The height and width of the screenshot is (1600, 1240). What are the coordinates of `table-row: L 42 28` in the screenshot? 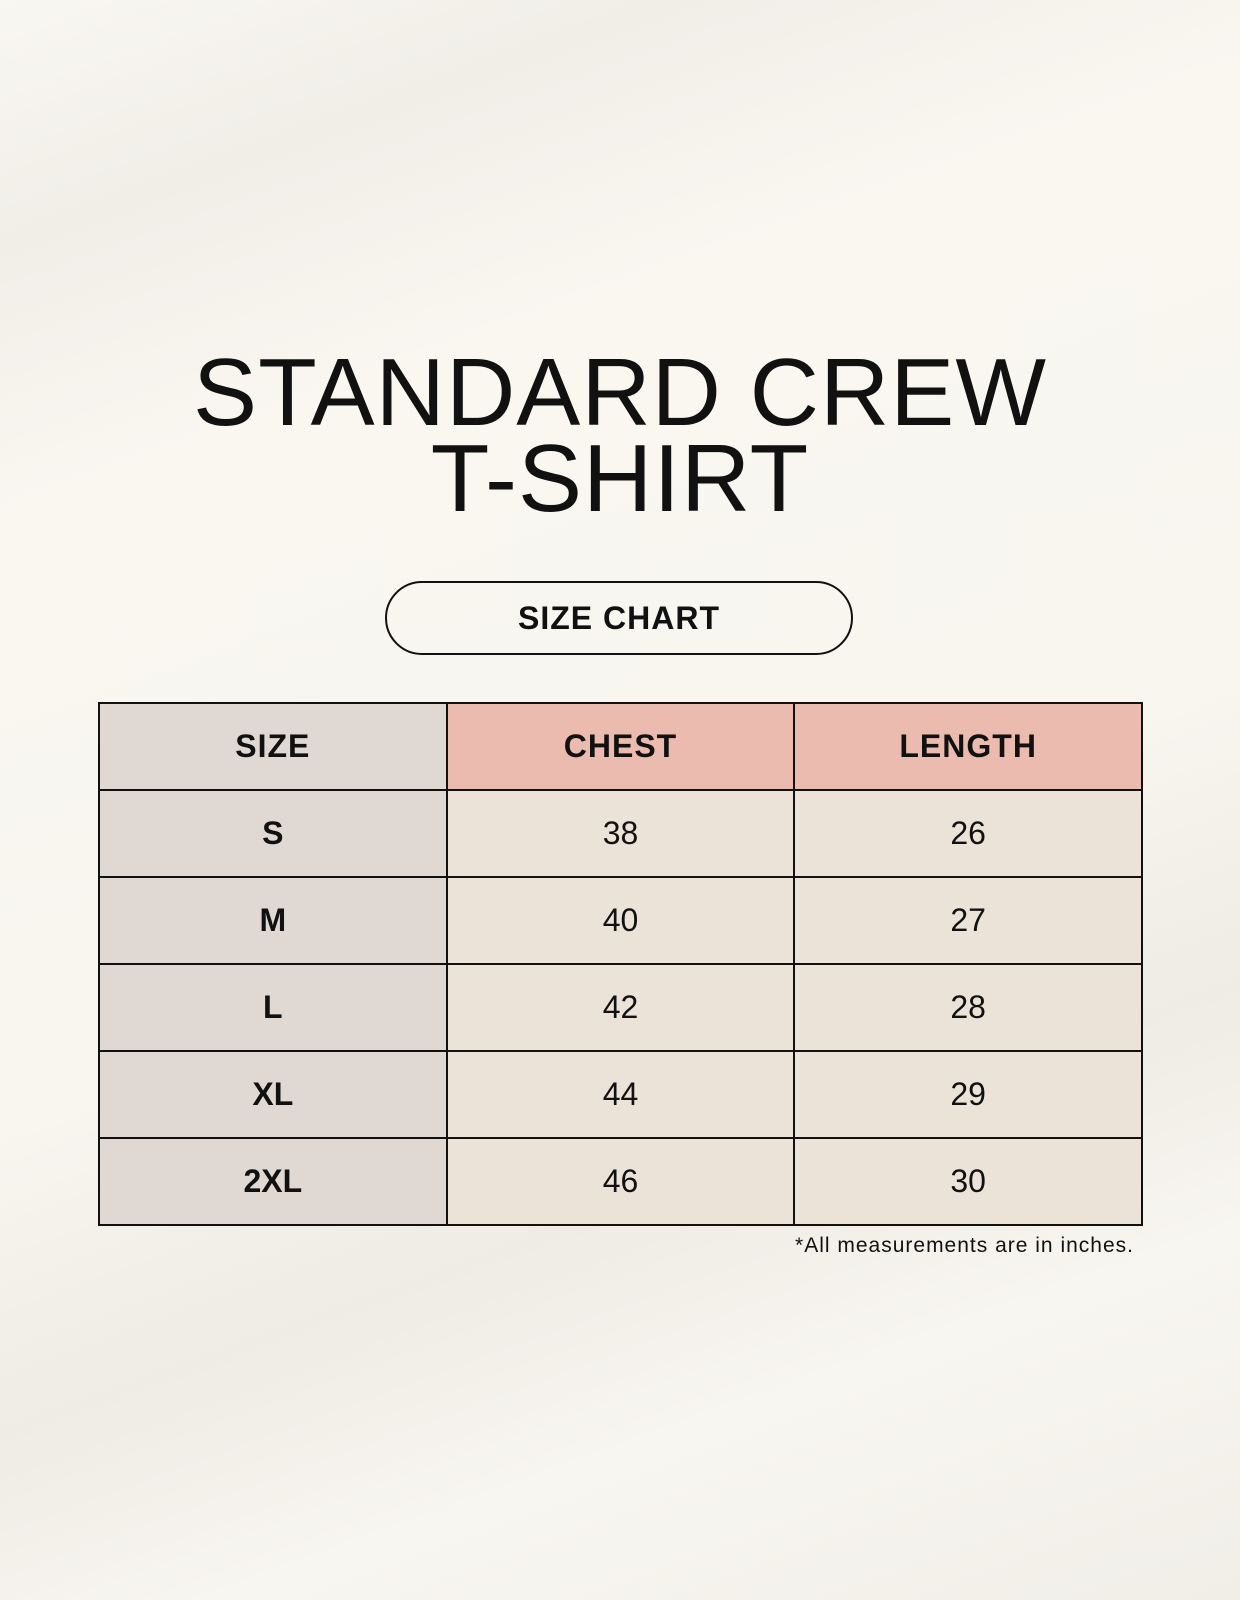 It's located at (620, 1007).